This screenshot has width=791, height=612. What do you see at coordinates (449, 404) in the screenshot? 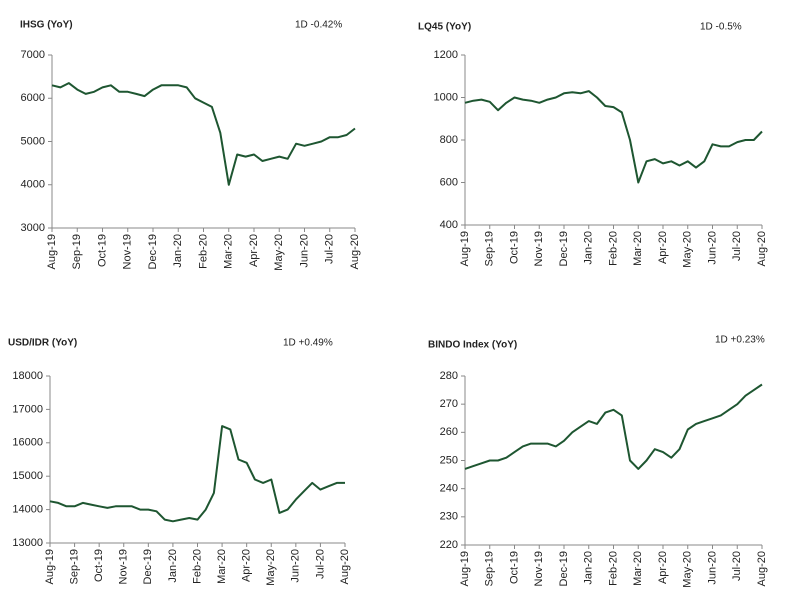
I see `y-tick-label: 270` at bounding box center [449, 404].